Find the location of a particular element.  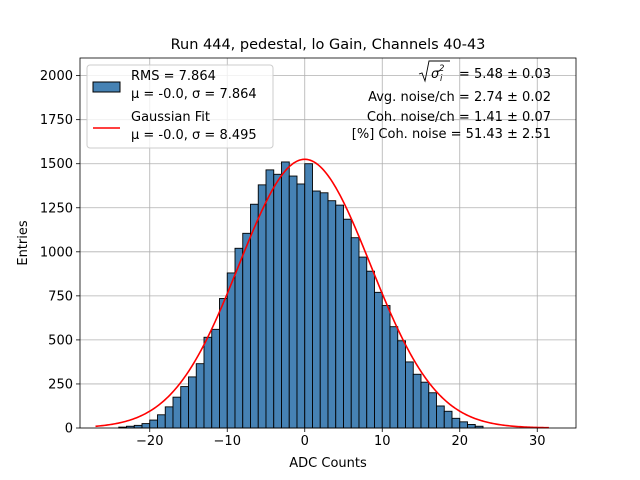

y-axis-label: Entries is located at coordinates (23, 243).